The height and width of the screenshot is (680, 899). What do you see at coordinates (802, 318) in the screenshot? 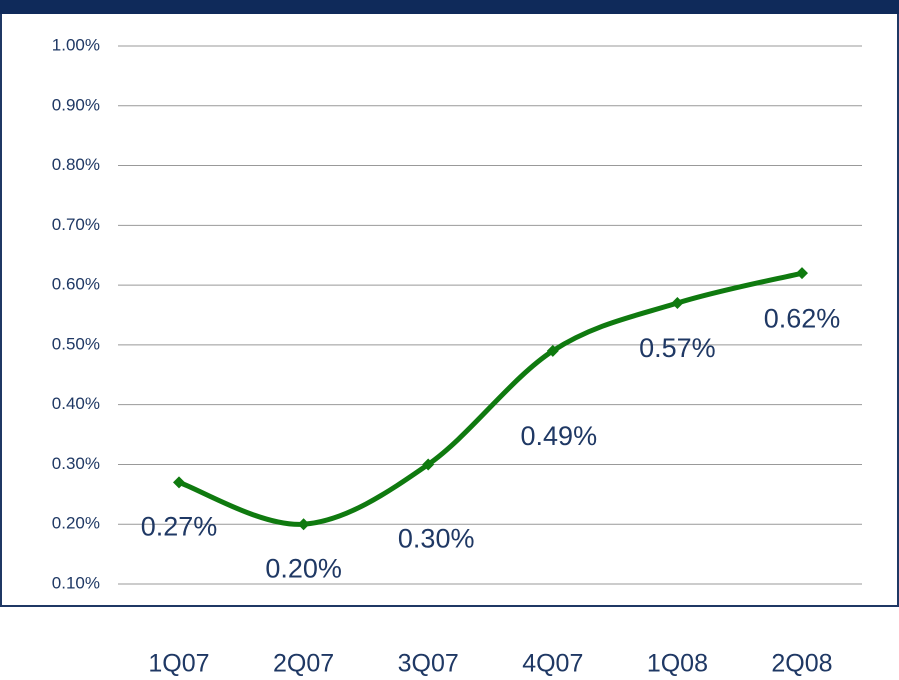
I see `data-label: 0.62%` at bounding box center [802, 318].